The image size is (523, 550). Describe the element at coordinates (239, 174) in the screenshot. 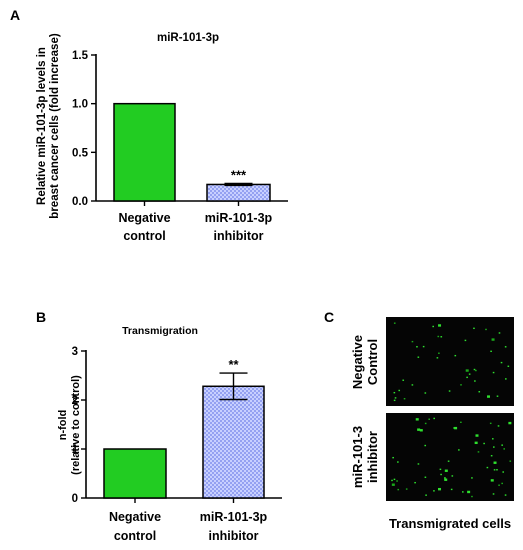

I see `panel-a-significance-2: ***` at that location.